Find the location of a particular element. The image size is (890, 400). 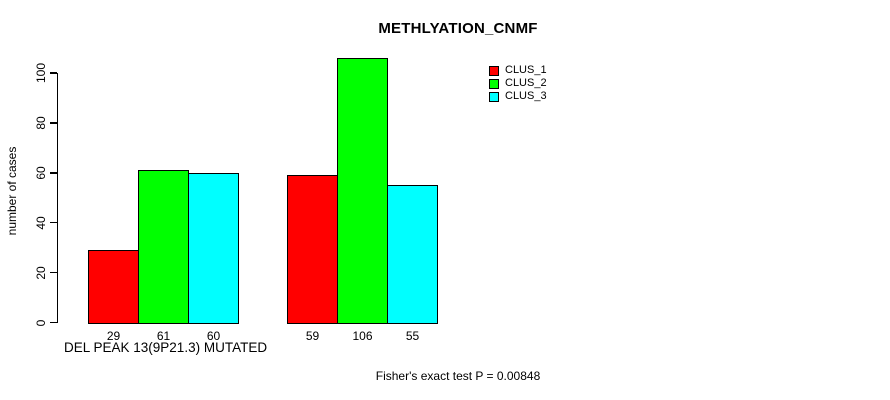

legend-row-clus_2: CLUS_2 is located at coordinates (518, 83).